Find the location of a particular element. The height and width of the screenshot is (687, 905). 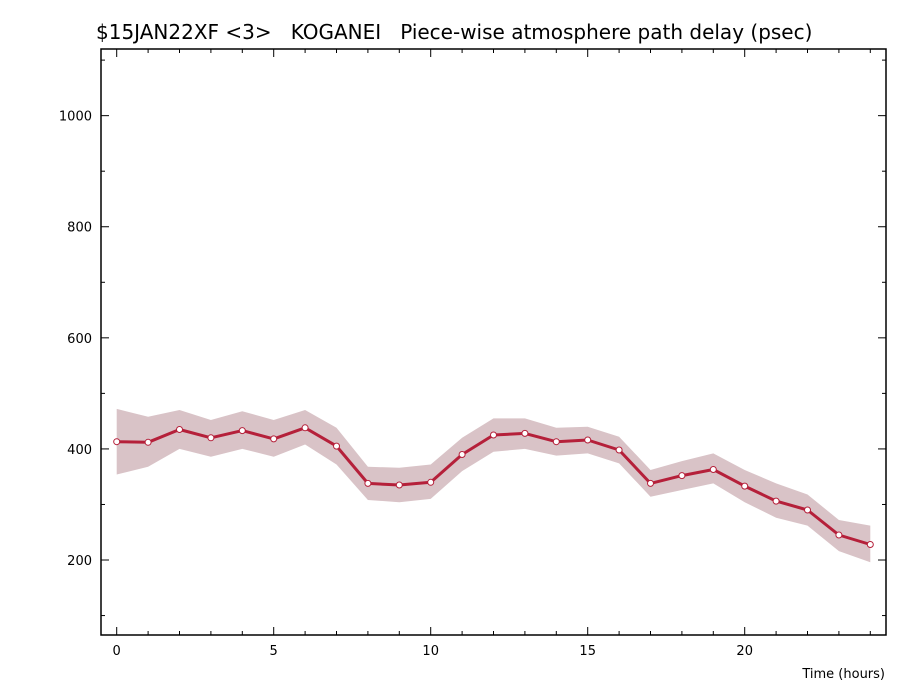

x-tick-label: 10 is located at coordinates (430, 651).